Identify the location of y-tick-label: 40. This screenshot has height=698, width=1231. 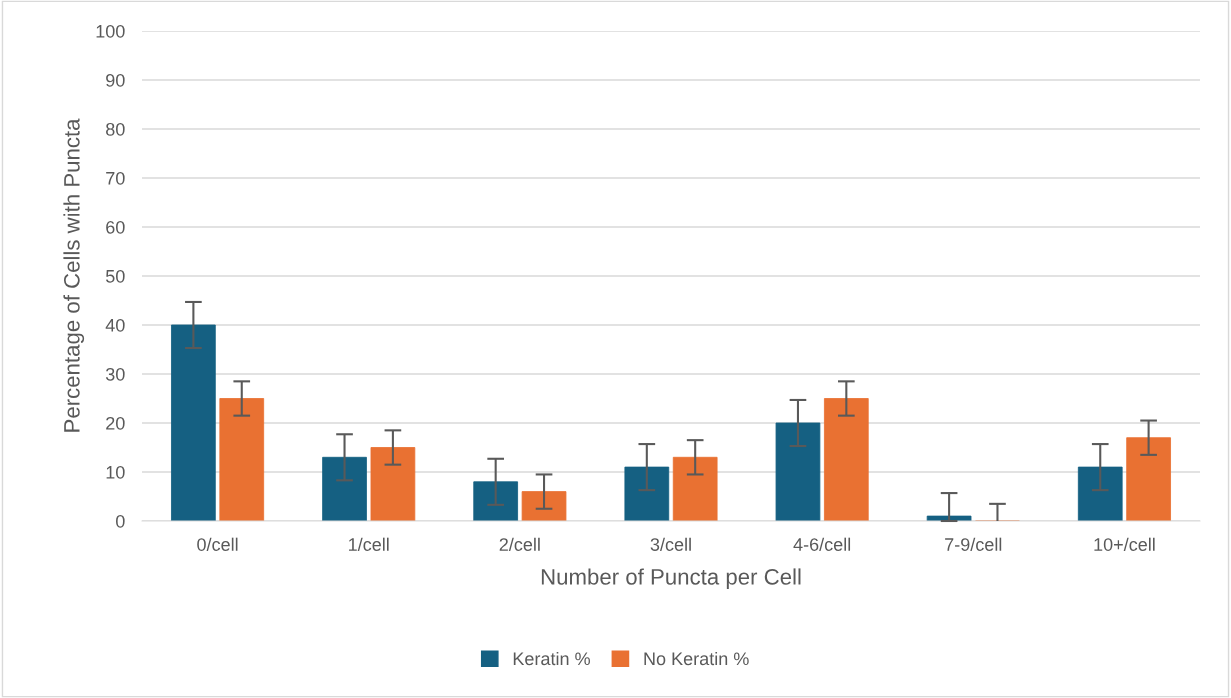
(115, 325).